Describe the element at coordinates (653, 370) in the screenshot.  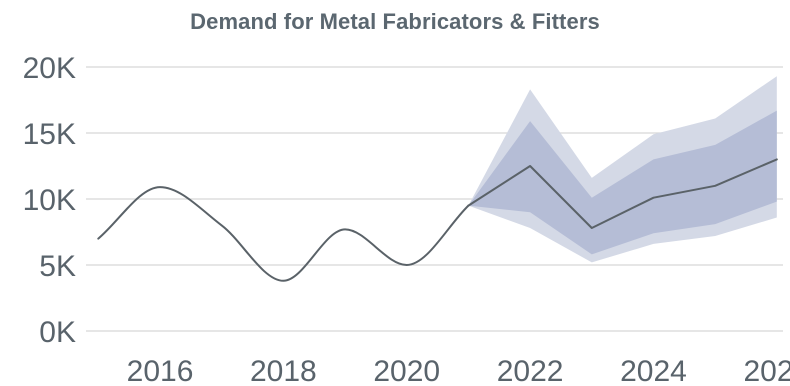
I see `x-tick-label: 2024` at that location.